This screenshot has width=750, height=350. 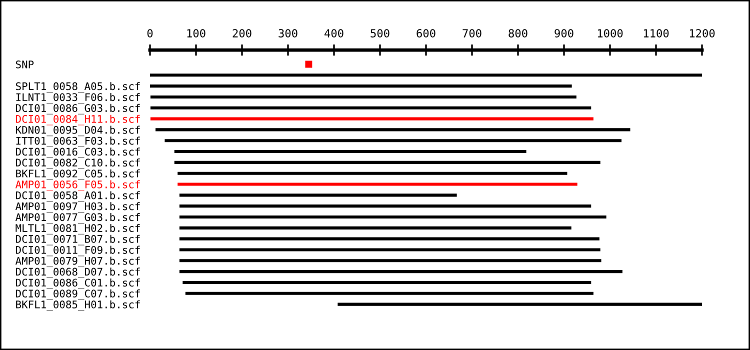 What do you see at coordinates (380, 33) in the screenshot?
I see `x-tick-label: 500` at bounding box center [380, 33].